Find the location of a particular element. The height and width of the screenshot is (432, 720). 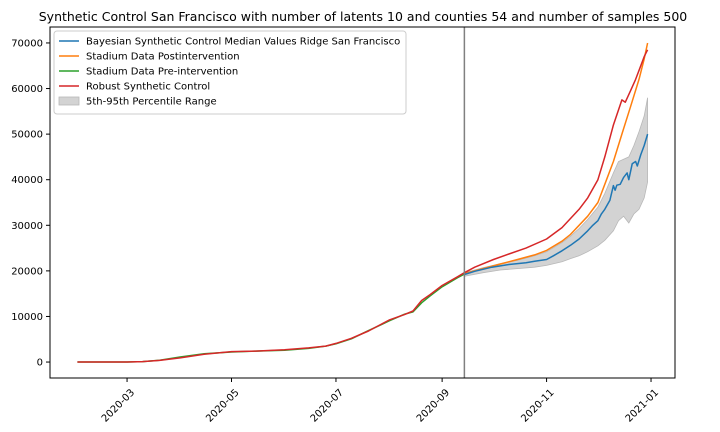

y-tick-label: 10000 is located at coordinates (27, 317).